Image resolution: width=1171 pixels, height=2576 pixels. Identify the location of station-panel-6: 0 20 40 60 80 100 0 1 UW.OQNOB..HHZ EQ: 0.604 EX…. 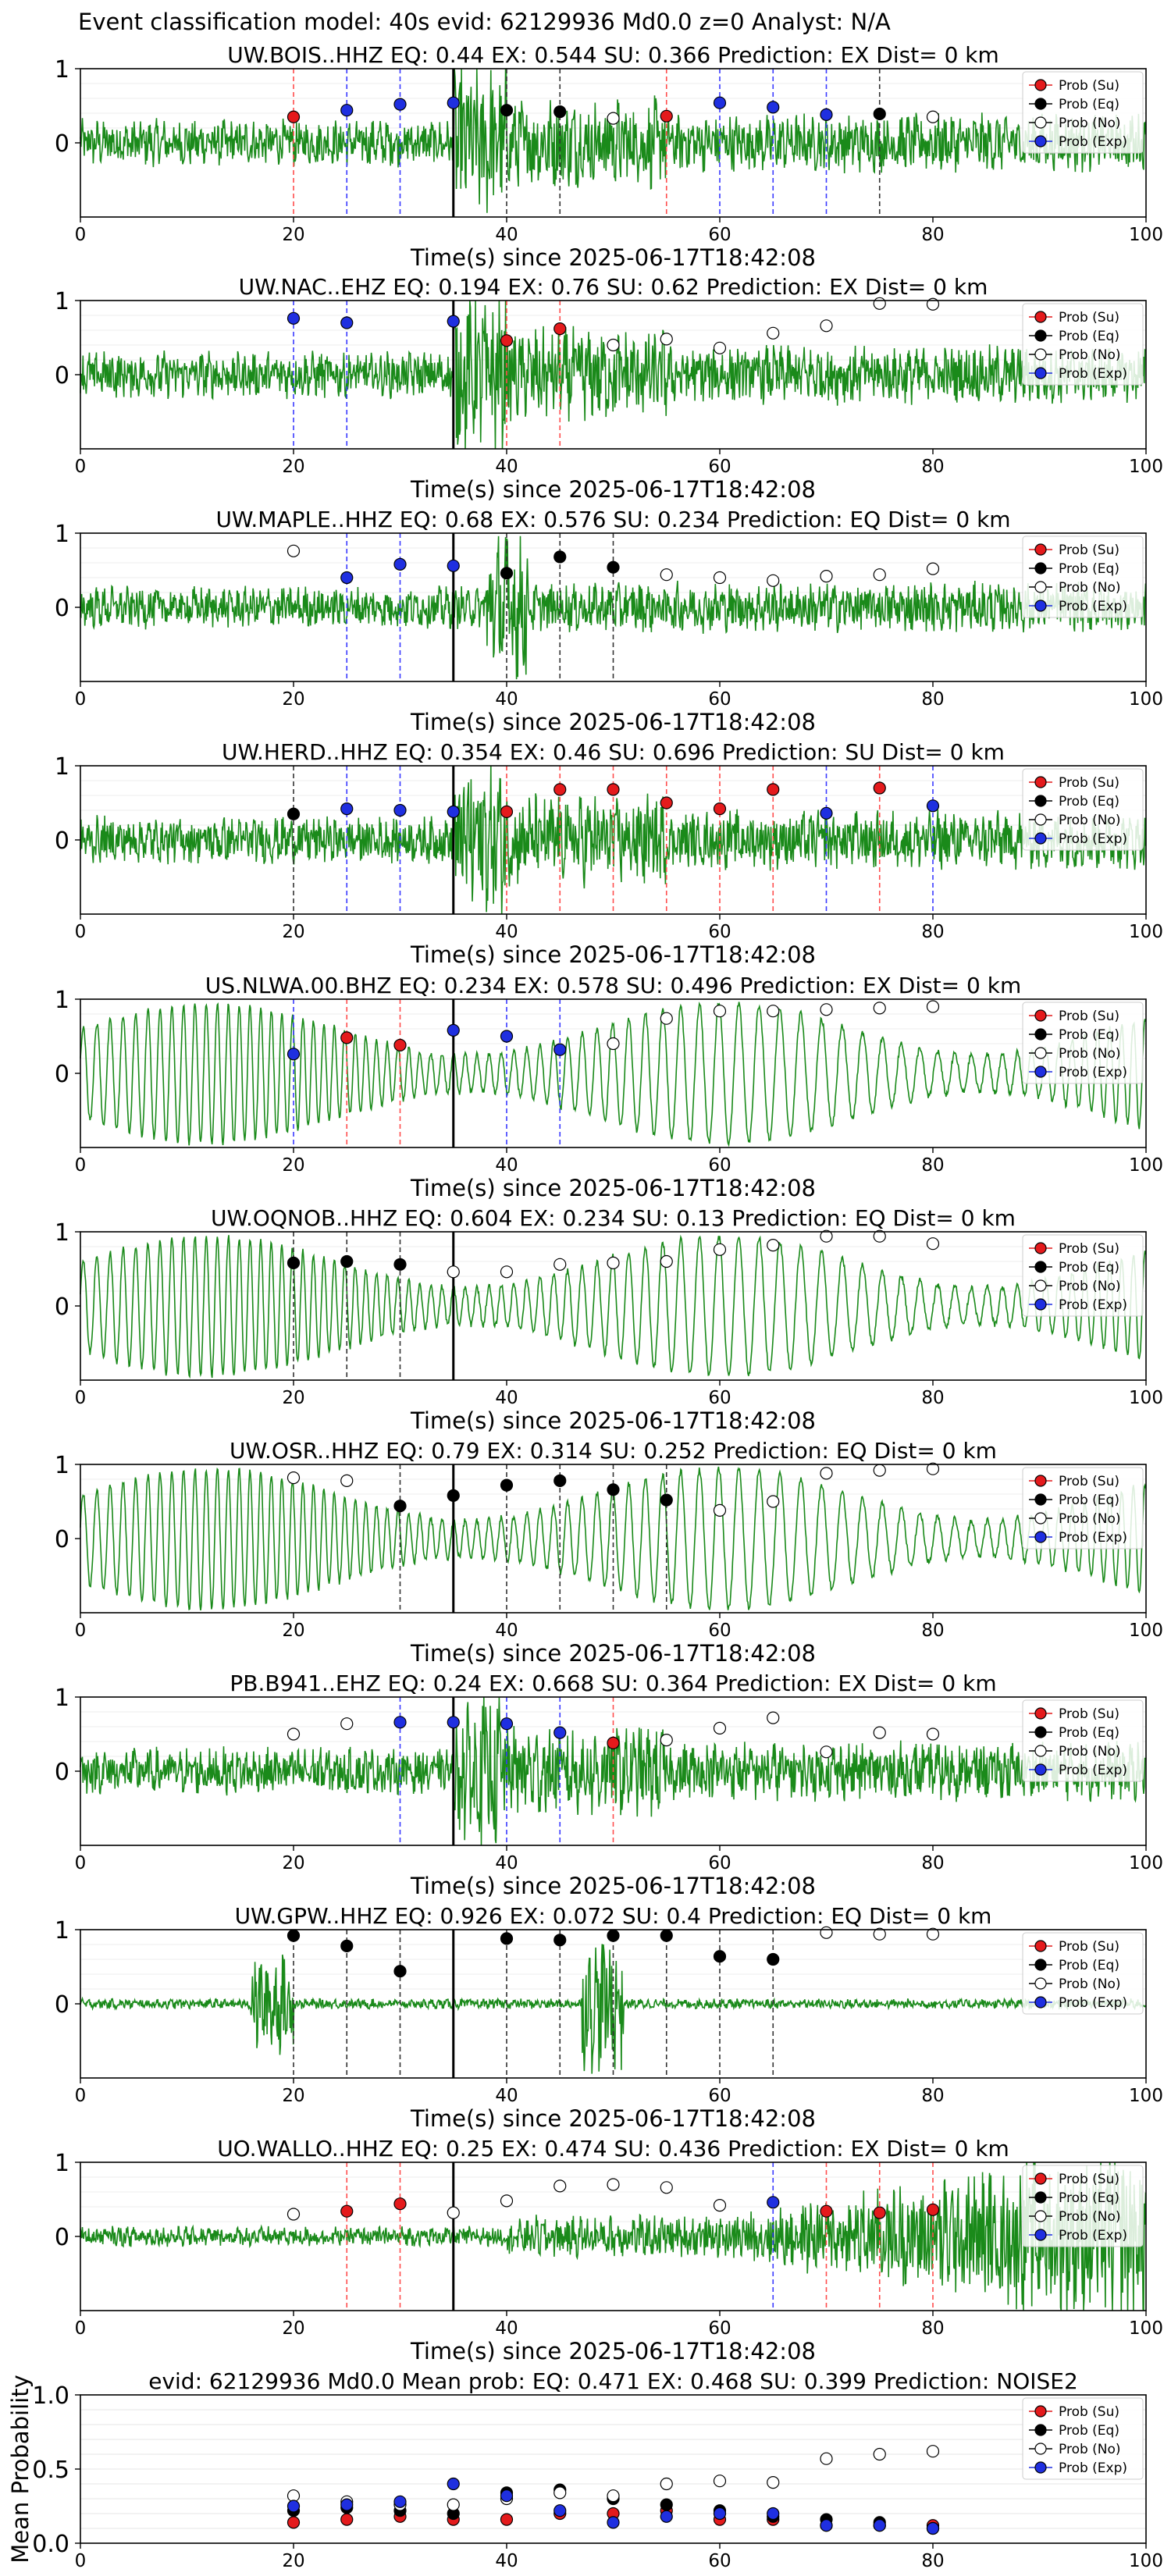
(609, 1319).